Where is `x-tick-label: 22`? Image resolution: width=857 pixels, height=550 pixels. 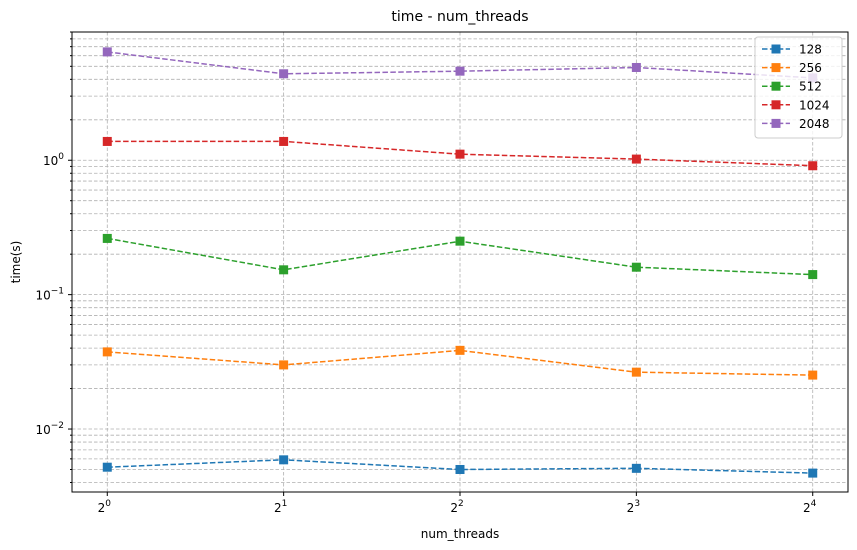
x-tick-label: 22 is located at coordinates (456, 507).